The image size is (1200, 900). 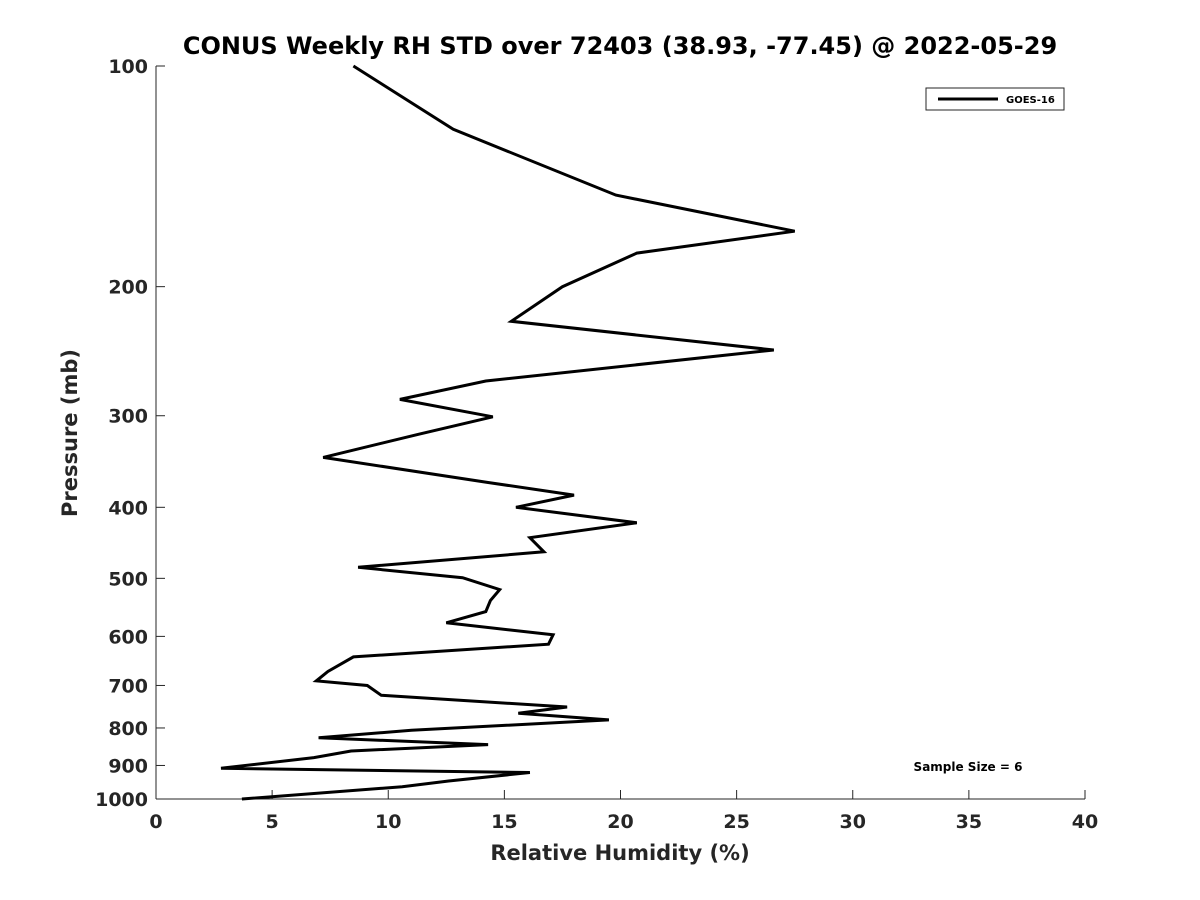 I want to click on x-tick-label: 35, so click(x=969, y=822).